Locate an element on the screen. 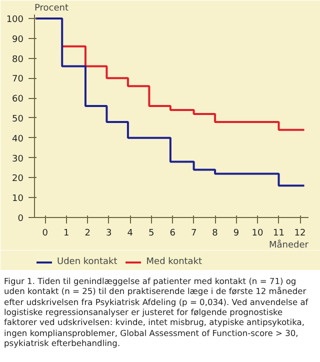  x-tick-label: 2 is located at coordinates (87, 233).